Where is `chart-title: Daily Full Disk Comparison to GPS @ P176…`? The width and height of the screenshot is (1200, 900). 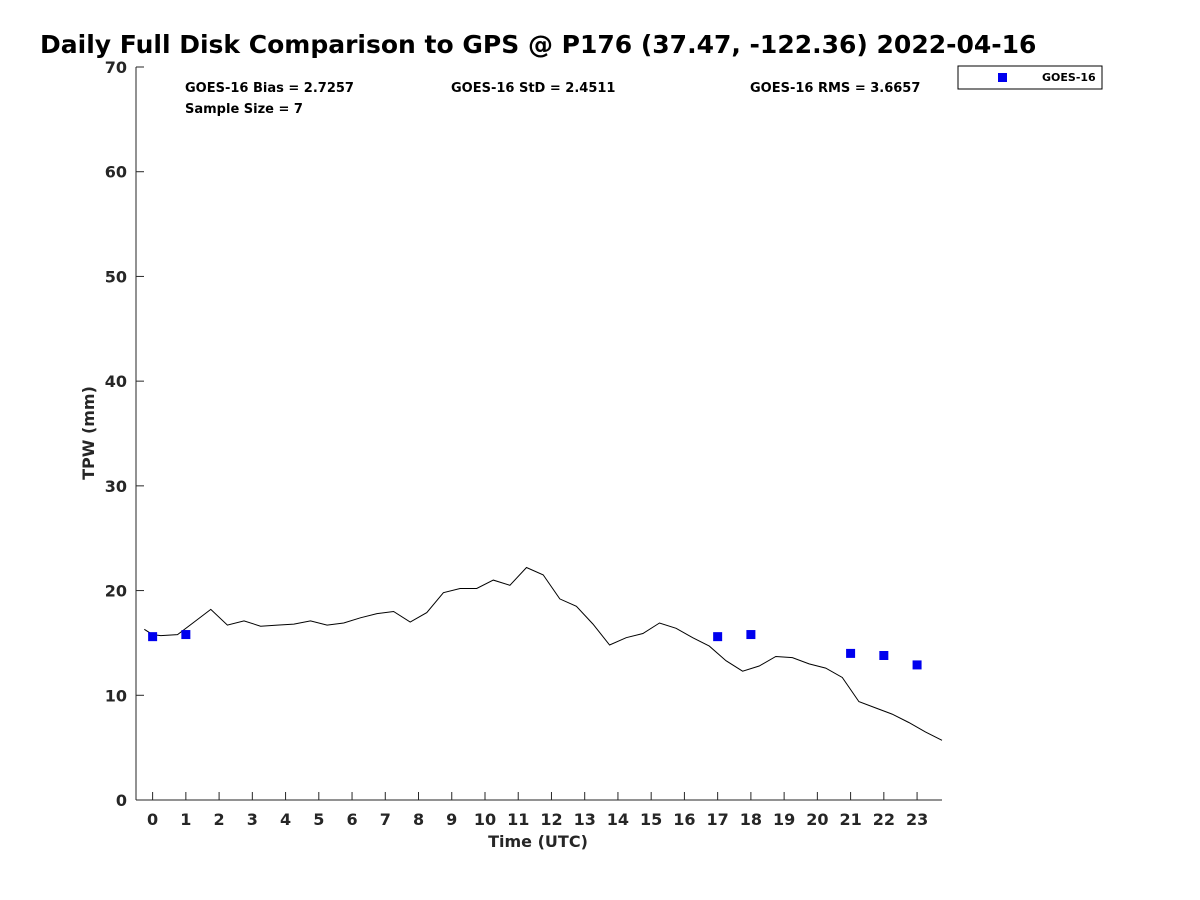
chart-title: Daily Full Disk Comparison to GPS @ P176… is located at coordinates (538, 44).